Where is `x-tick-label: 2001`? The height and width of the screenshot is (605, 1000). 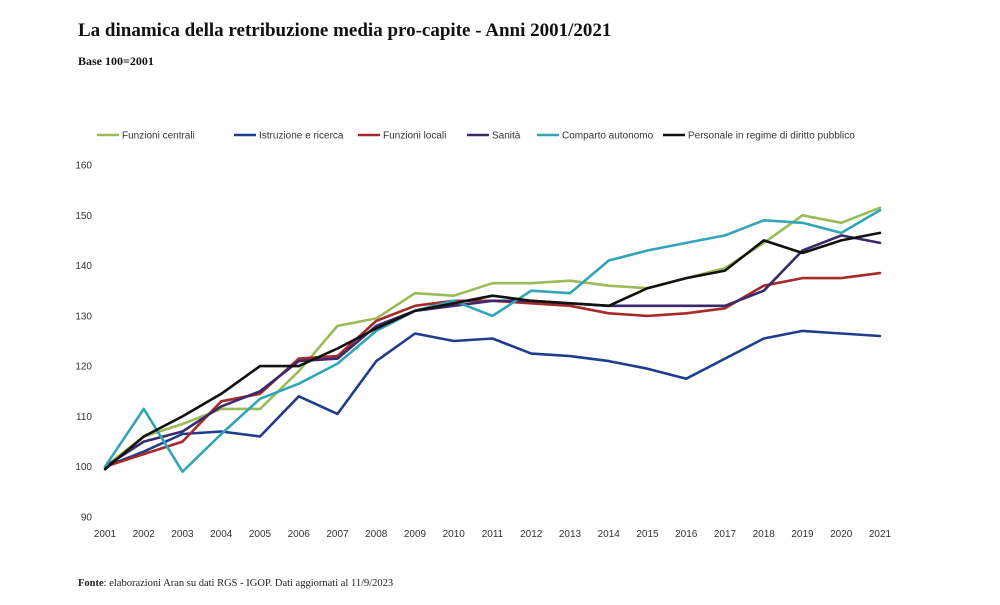 x-tick-label: 2001 is located at coordinates (105, 534).